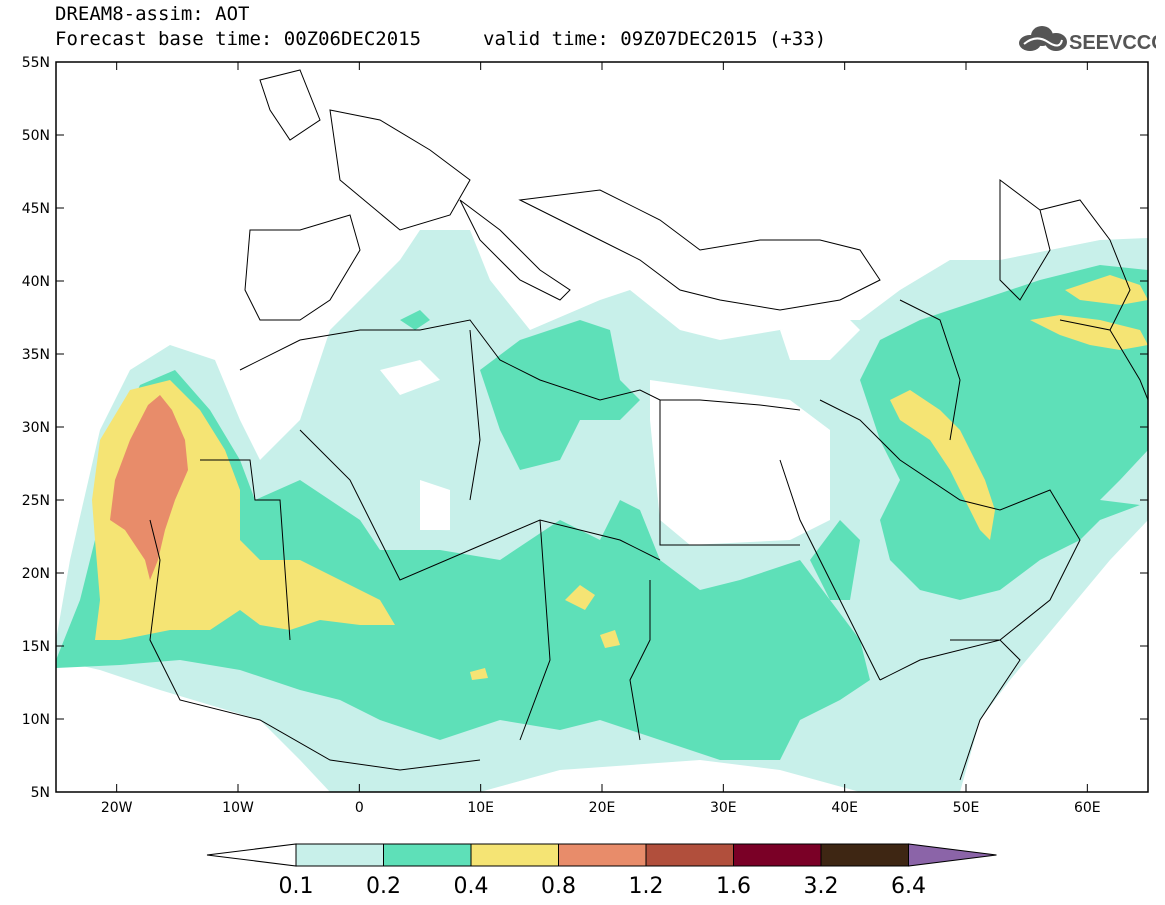 Image resolution: width=1165 pixels, height=905 pixels. What do you see at coordinates (36, 501) in the screenshot?
I see `lat-tick-label: 25N` at bounding box center [36, 501].